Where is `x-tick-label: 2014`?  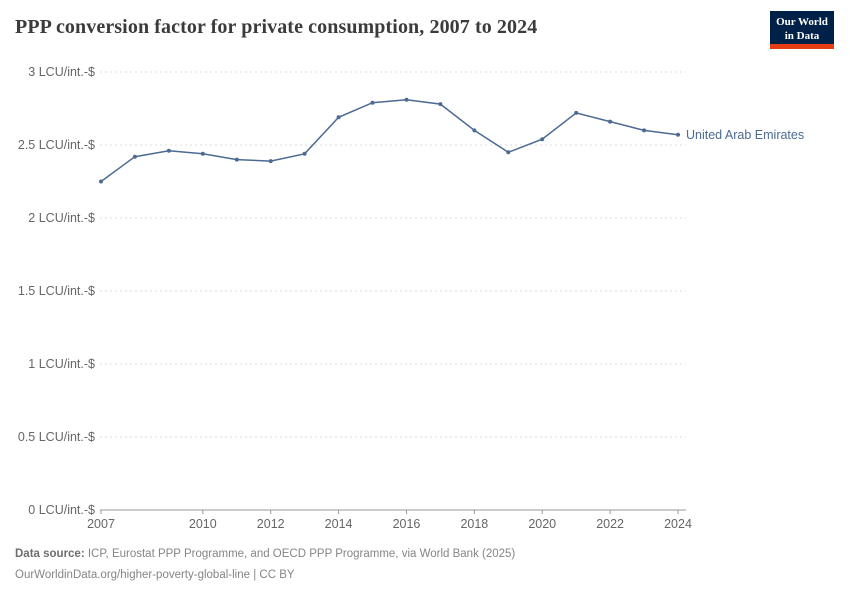
x-tick-label: 2014 is located at coordinates (339, 524).